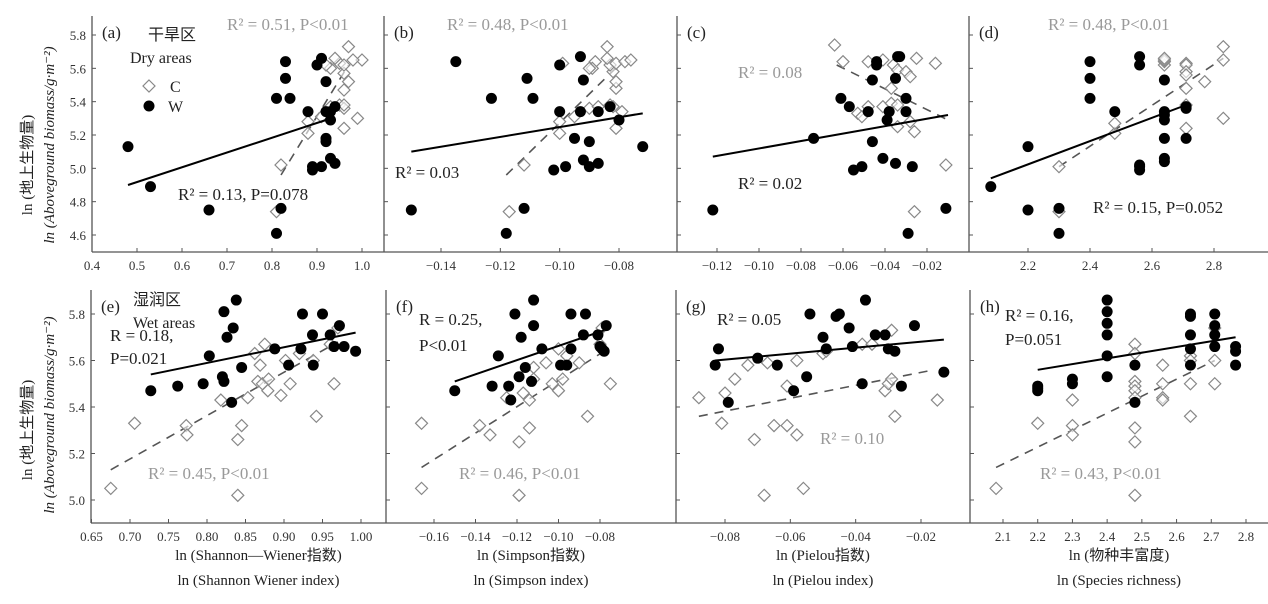 This screenshot has width=1268, height=604. Describe the element at coordinates (78, 135) in the screenshot. I see `y-tick-label: 5.2` at that location.